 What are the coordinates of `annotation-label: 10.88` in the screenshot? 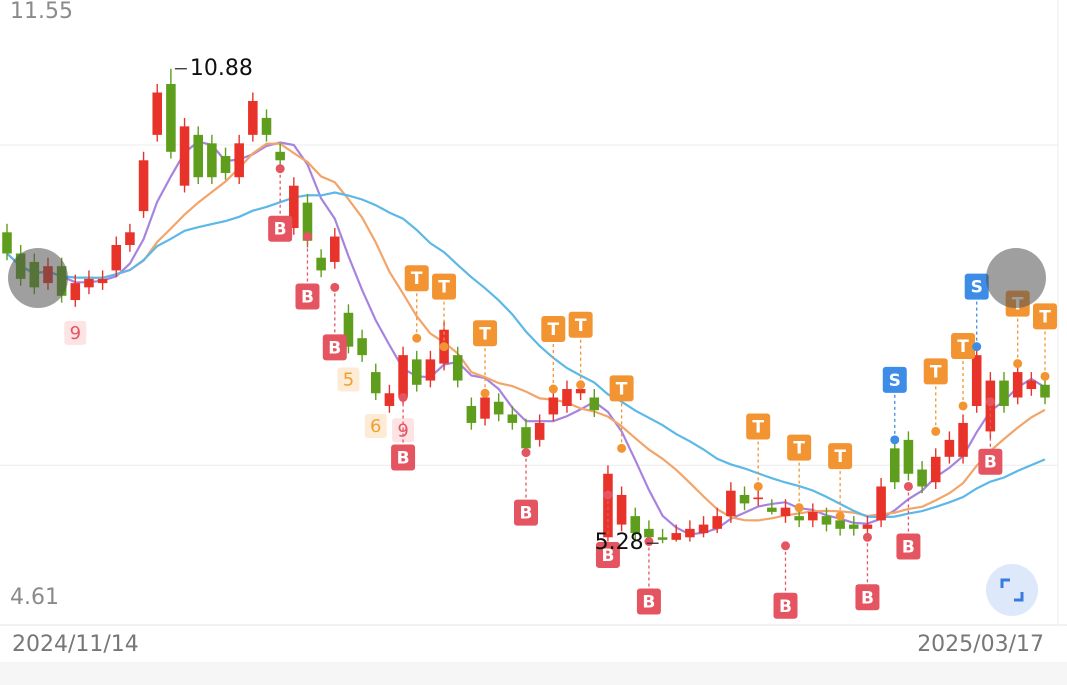 It's located at (221, 68).